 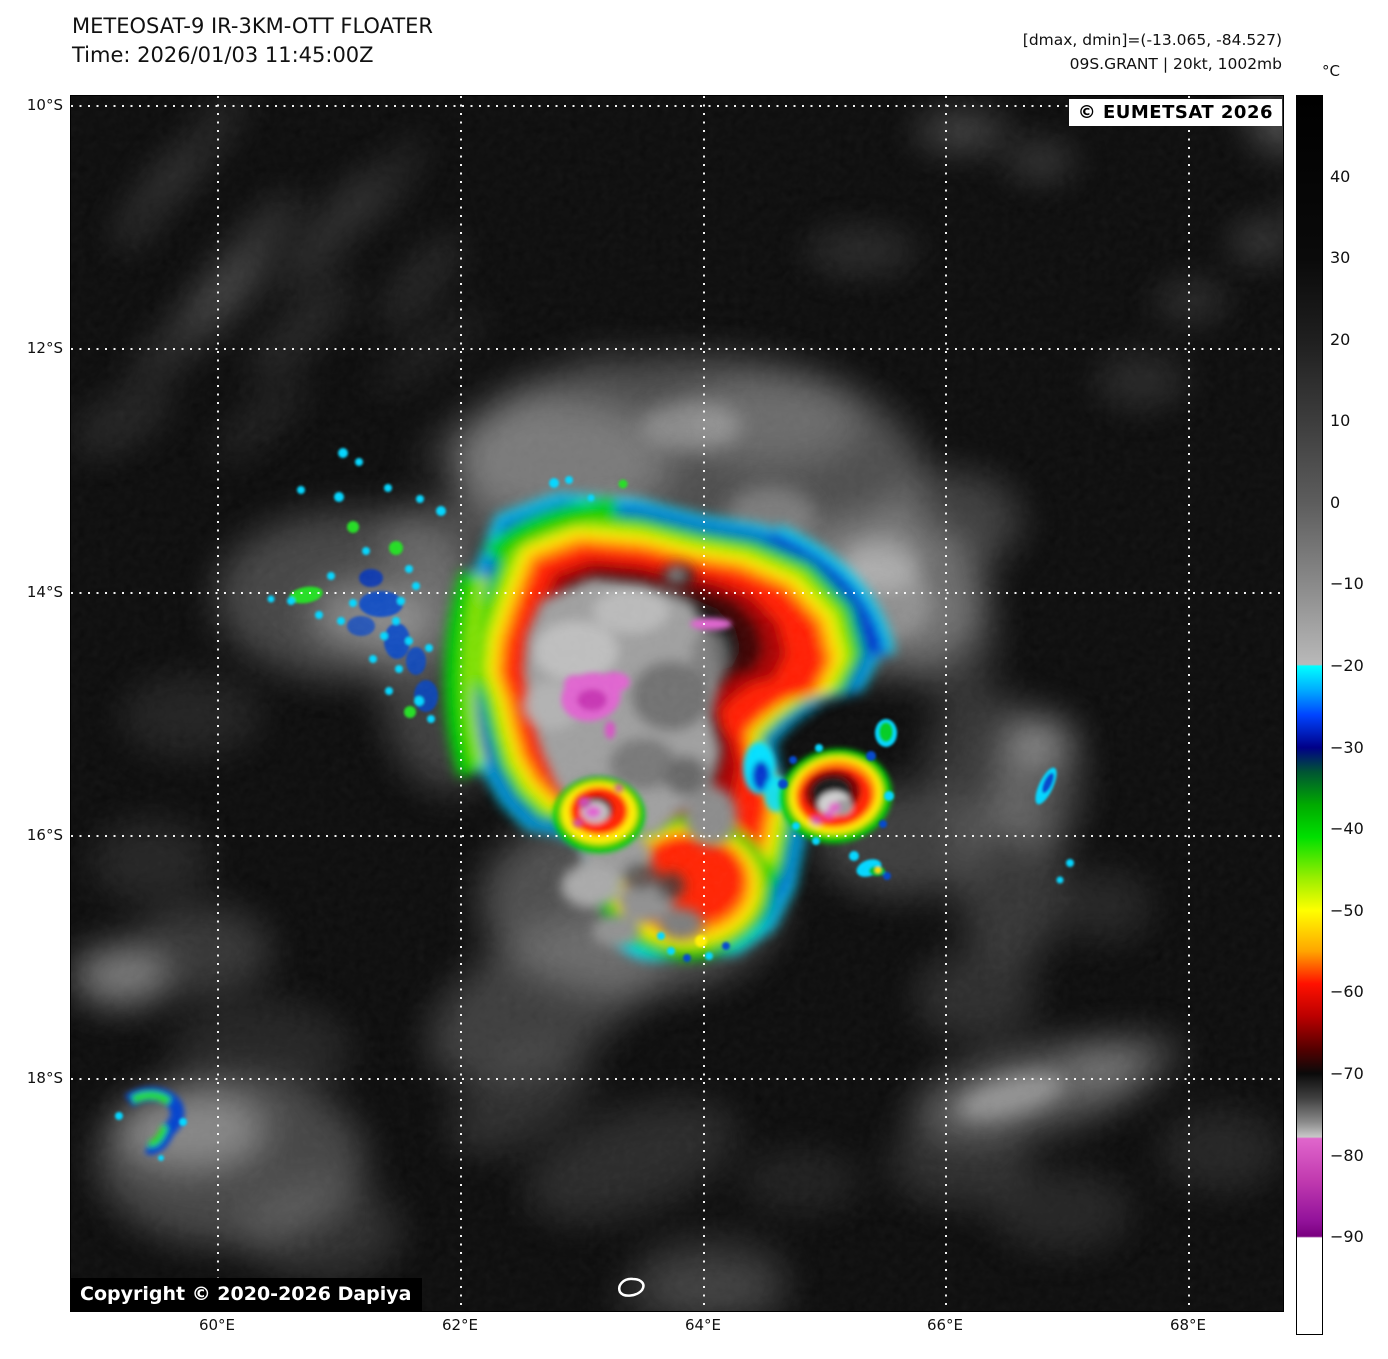 What do you see at coordinates (217, 1325) in the screenshot?
I see `lon-tick-label: 60°E` at bounding box center [217, 1325].